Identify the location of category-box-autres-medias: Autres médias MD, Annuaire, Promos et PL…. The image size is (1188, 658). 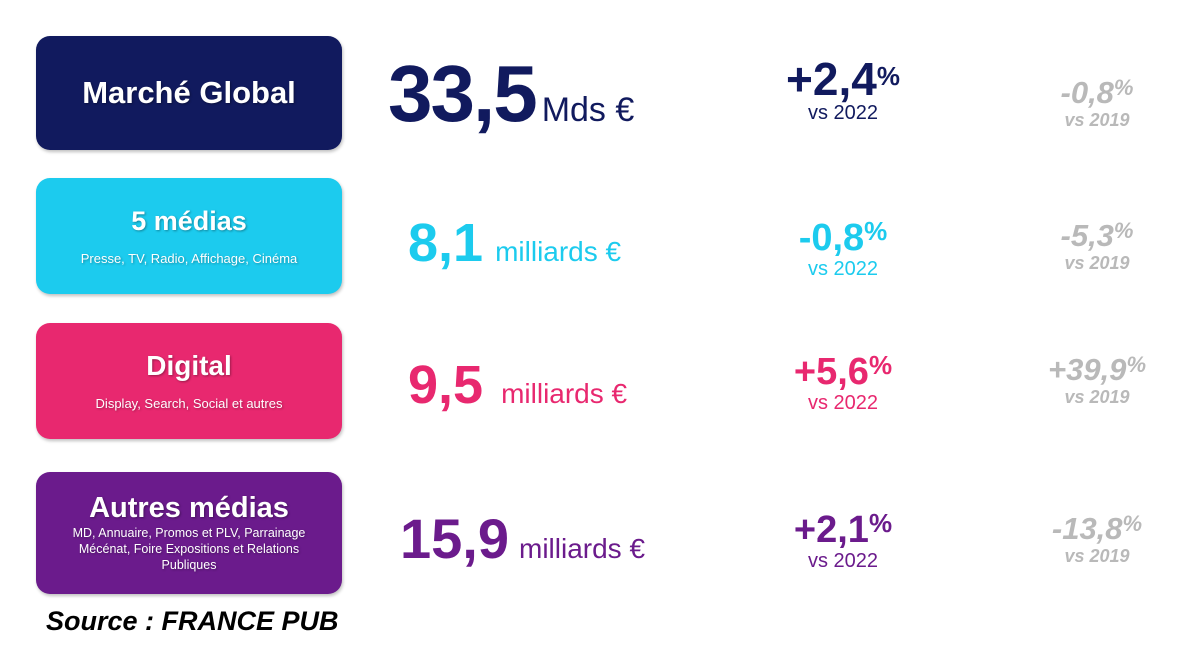
(189, 533).